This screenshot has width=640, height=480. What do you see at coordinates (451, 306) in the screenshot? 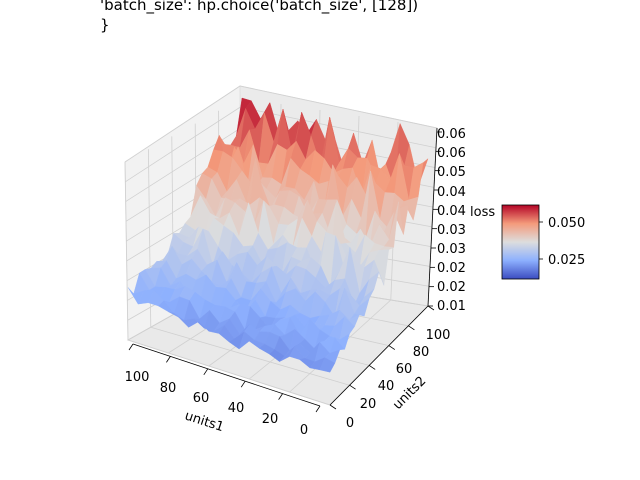
I see `loss-tick-label: 0.01` at bounding box center [451, 306].